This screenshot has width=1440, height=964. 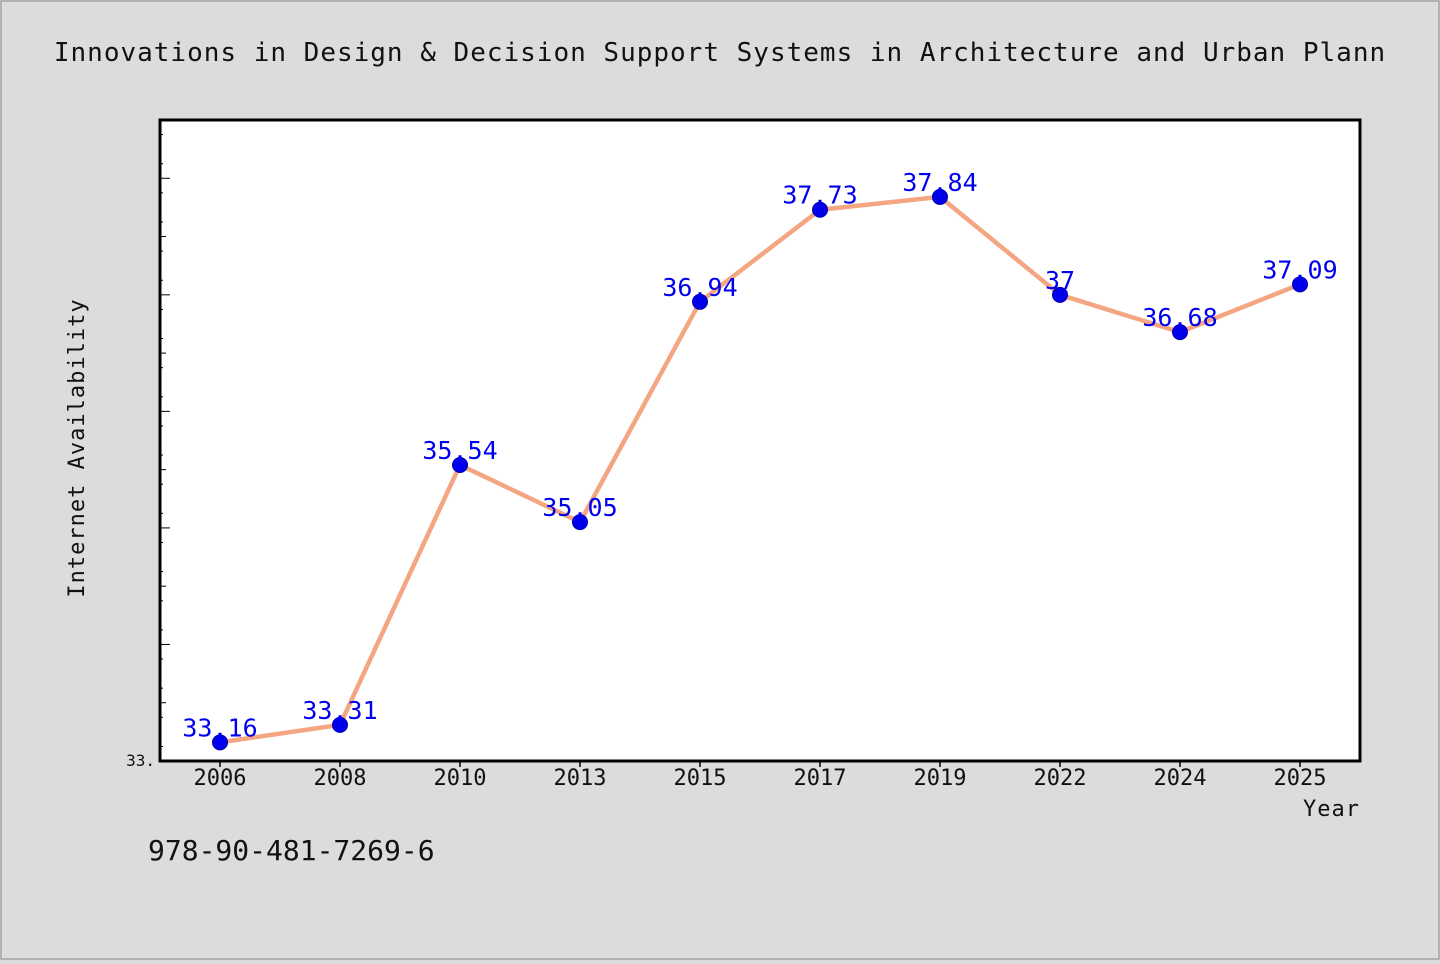 What do you see at coordinates (339, 710) in the screenshot?
I see `data-label: 33.31` at bounding box center [339, 710].